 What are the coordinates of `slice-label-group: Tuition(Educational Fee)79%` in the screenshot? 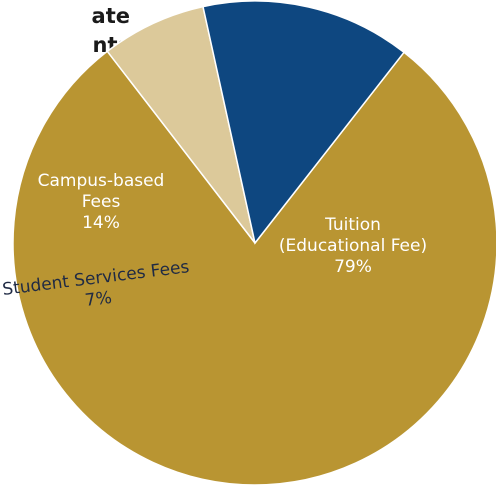 It's located at (353, 246).